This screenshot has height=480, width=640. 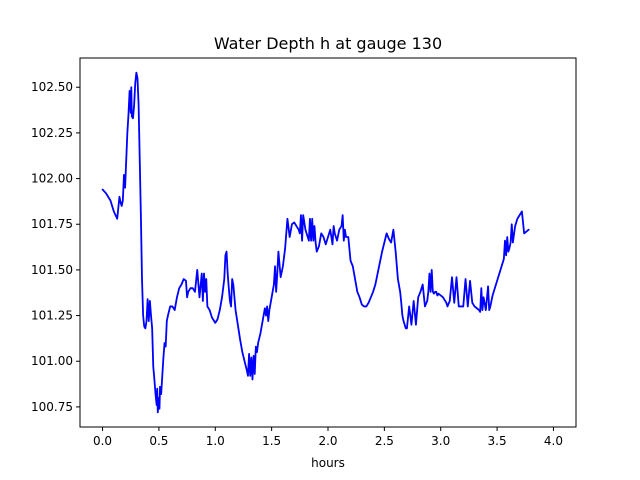 What do you see at coordinates (327, 441) in the screenshot?
I see `x-tick-label: 2.0` at bounding box center [327, 441].